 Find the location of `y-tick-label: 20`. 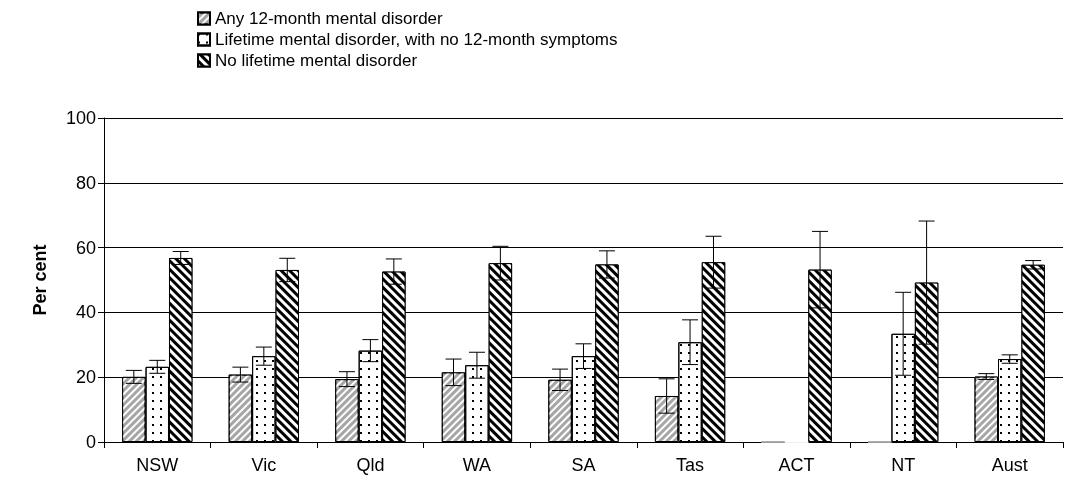

y-tick-label: 20 is located at coordinates (85, 377).